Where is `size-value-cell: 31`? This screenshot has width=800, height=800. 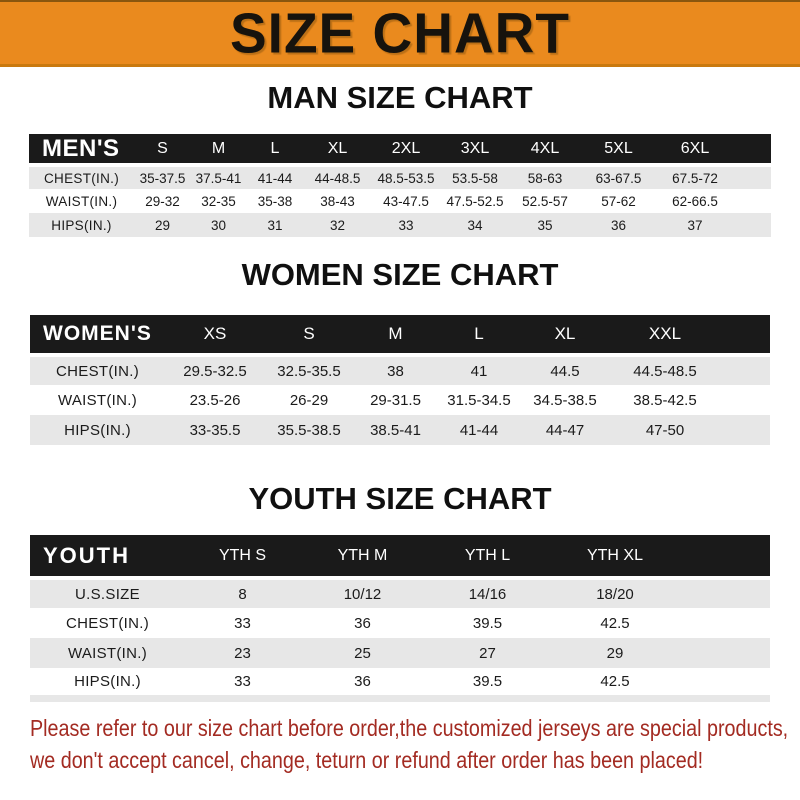
size-value-cell: 31 is located at coordinates (275, 225).